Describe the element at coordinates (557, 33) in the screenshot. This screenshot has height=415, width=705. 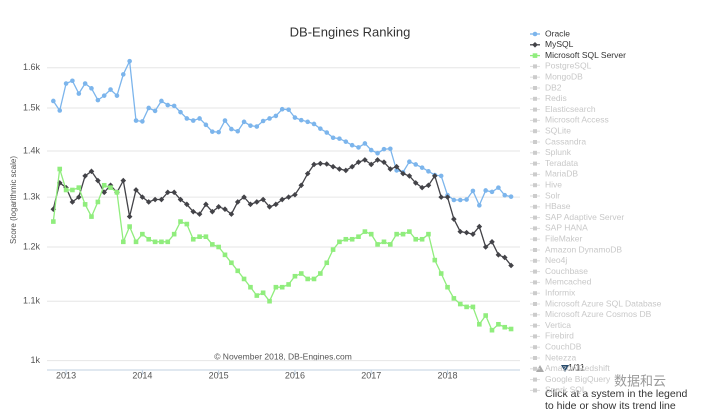
I see `legend-label: Oracle` at that location.